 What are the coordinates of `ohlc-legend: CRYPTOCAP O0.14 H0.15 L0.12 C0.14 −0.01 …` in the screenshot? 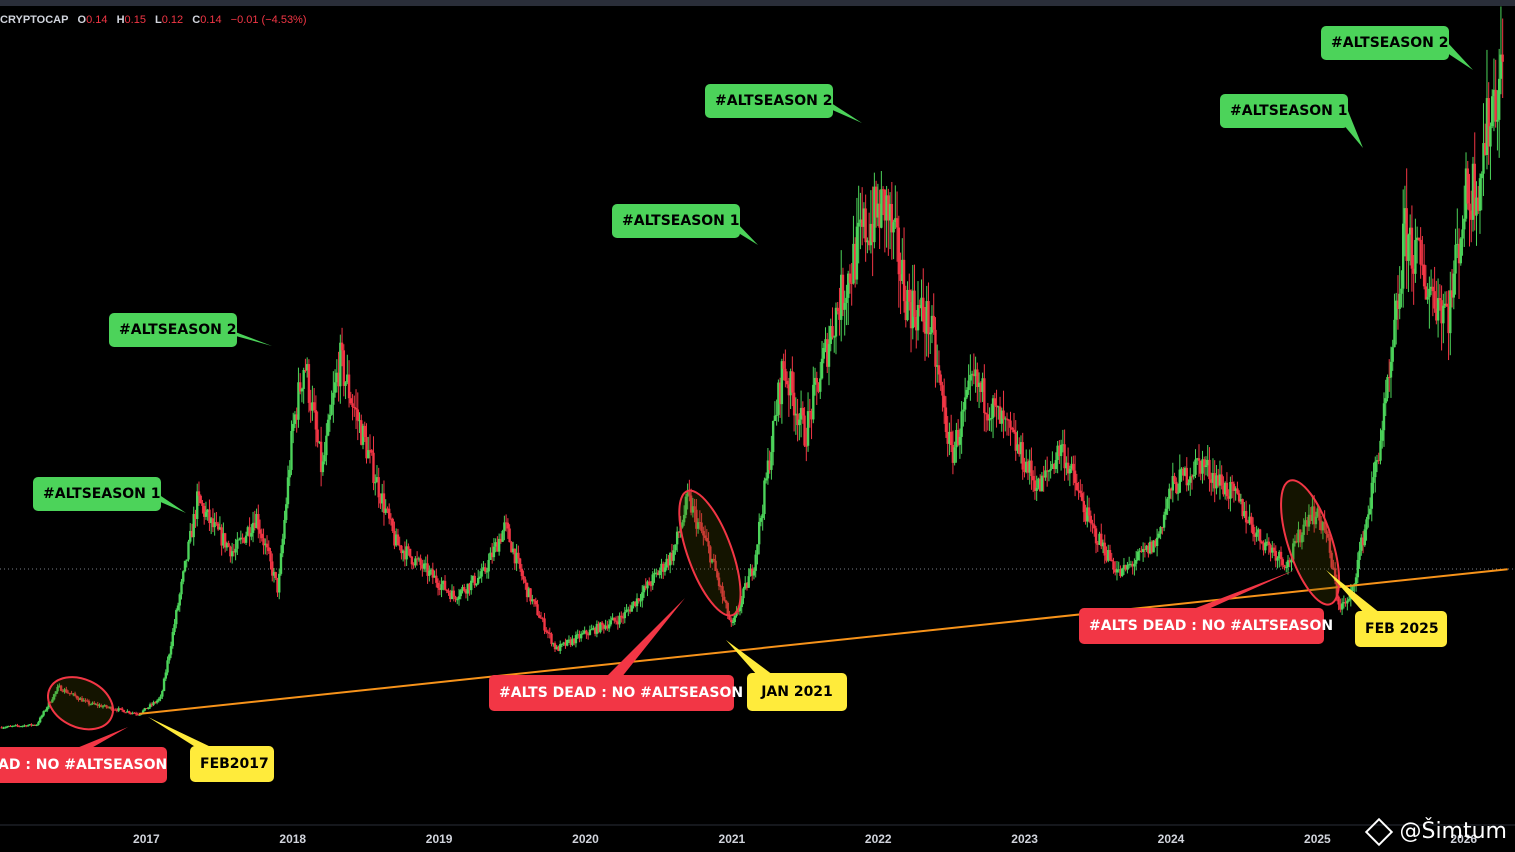 It's located at (153, 20).